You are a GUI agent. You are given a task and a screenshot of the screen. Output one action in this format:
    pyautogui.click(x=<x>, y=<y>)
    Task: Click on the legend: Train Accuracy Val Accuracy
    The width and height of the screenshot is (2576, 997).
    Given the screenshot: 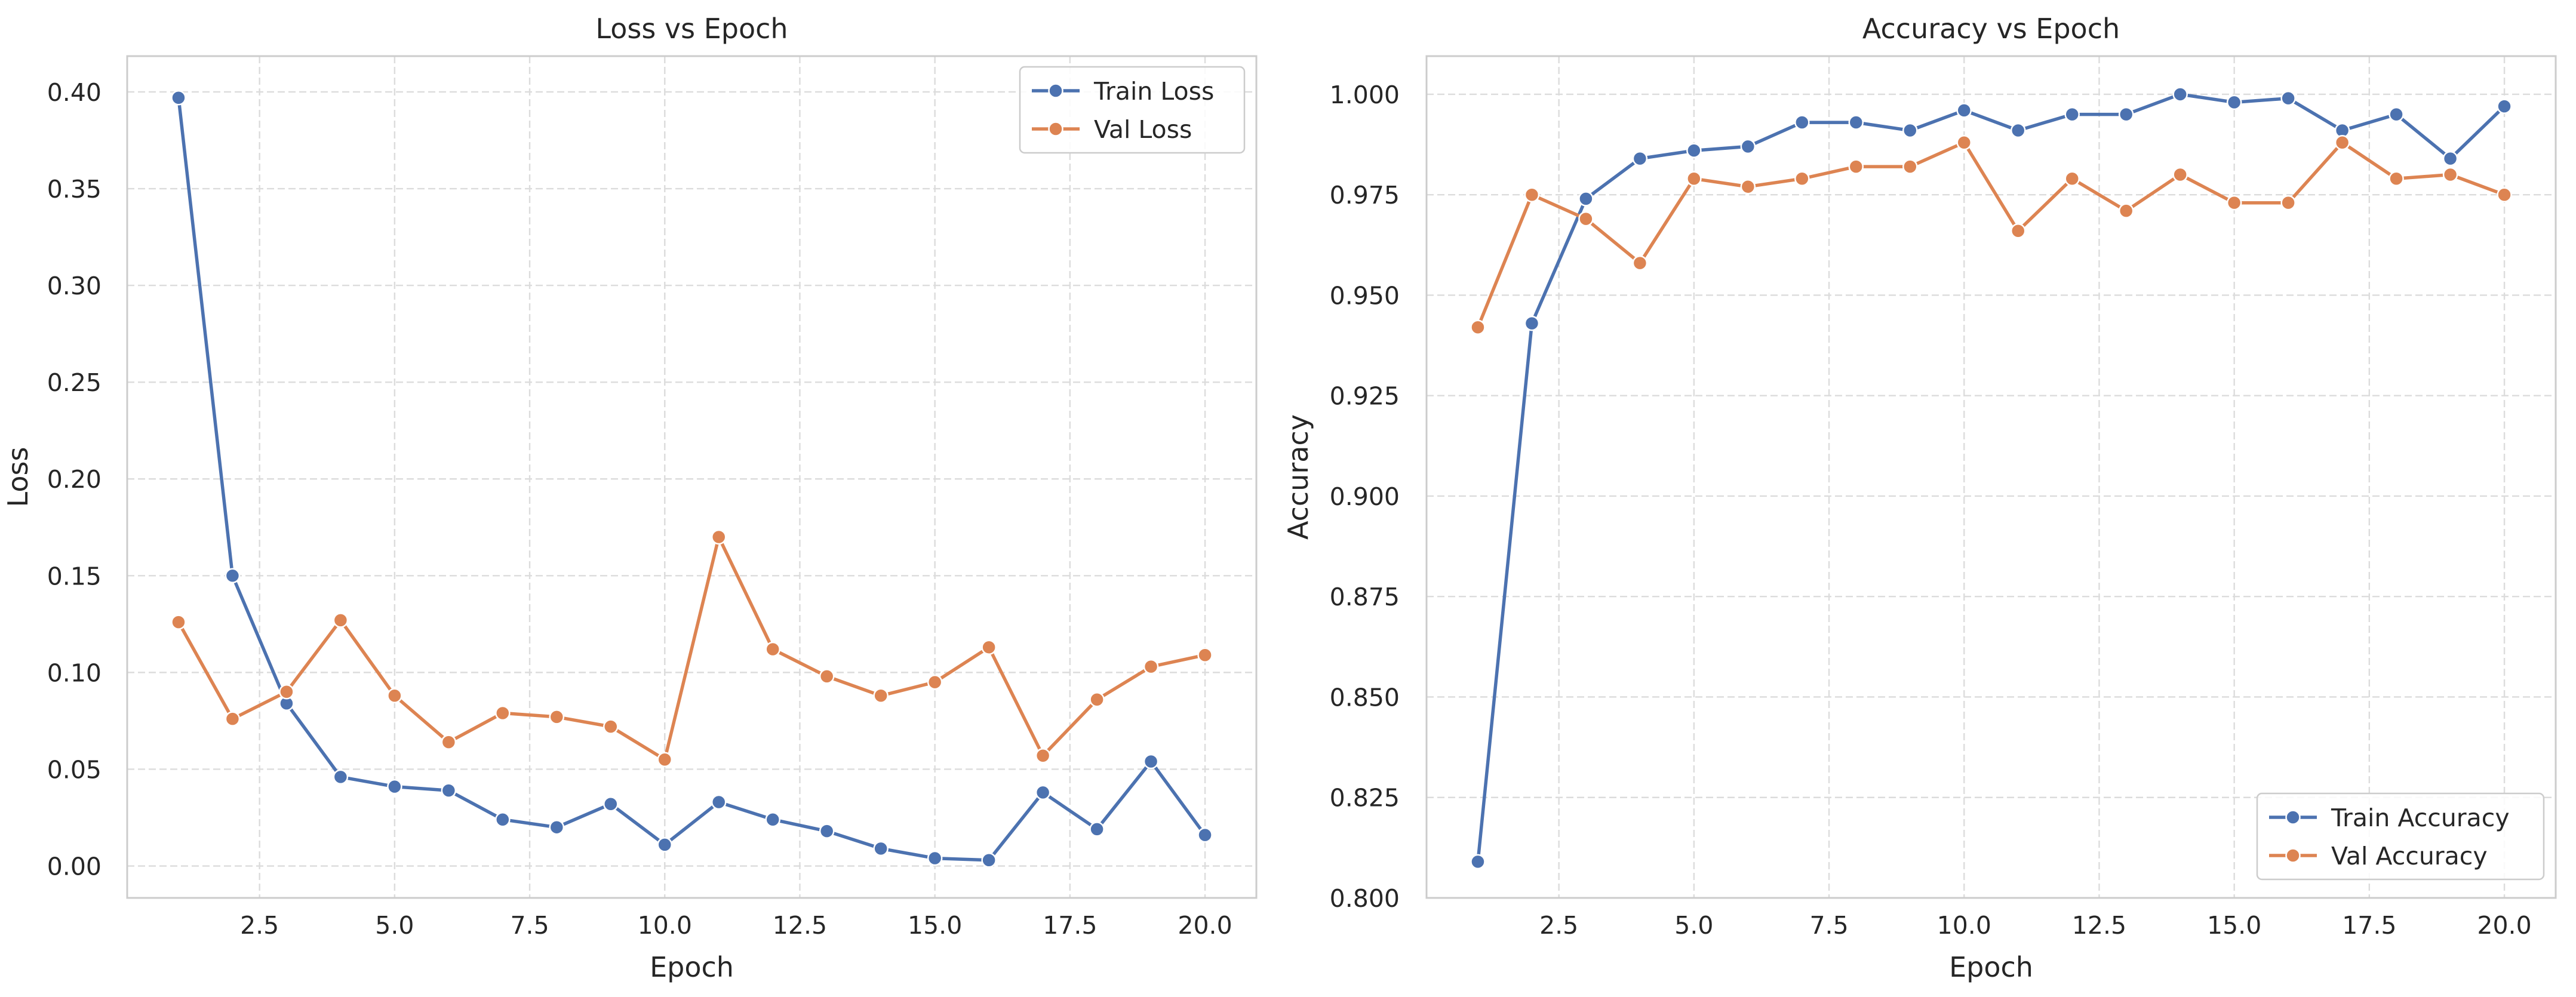 What is the action you would take?
    pyautogui.click(x=2400, y=836)
    